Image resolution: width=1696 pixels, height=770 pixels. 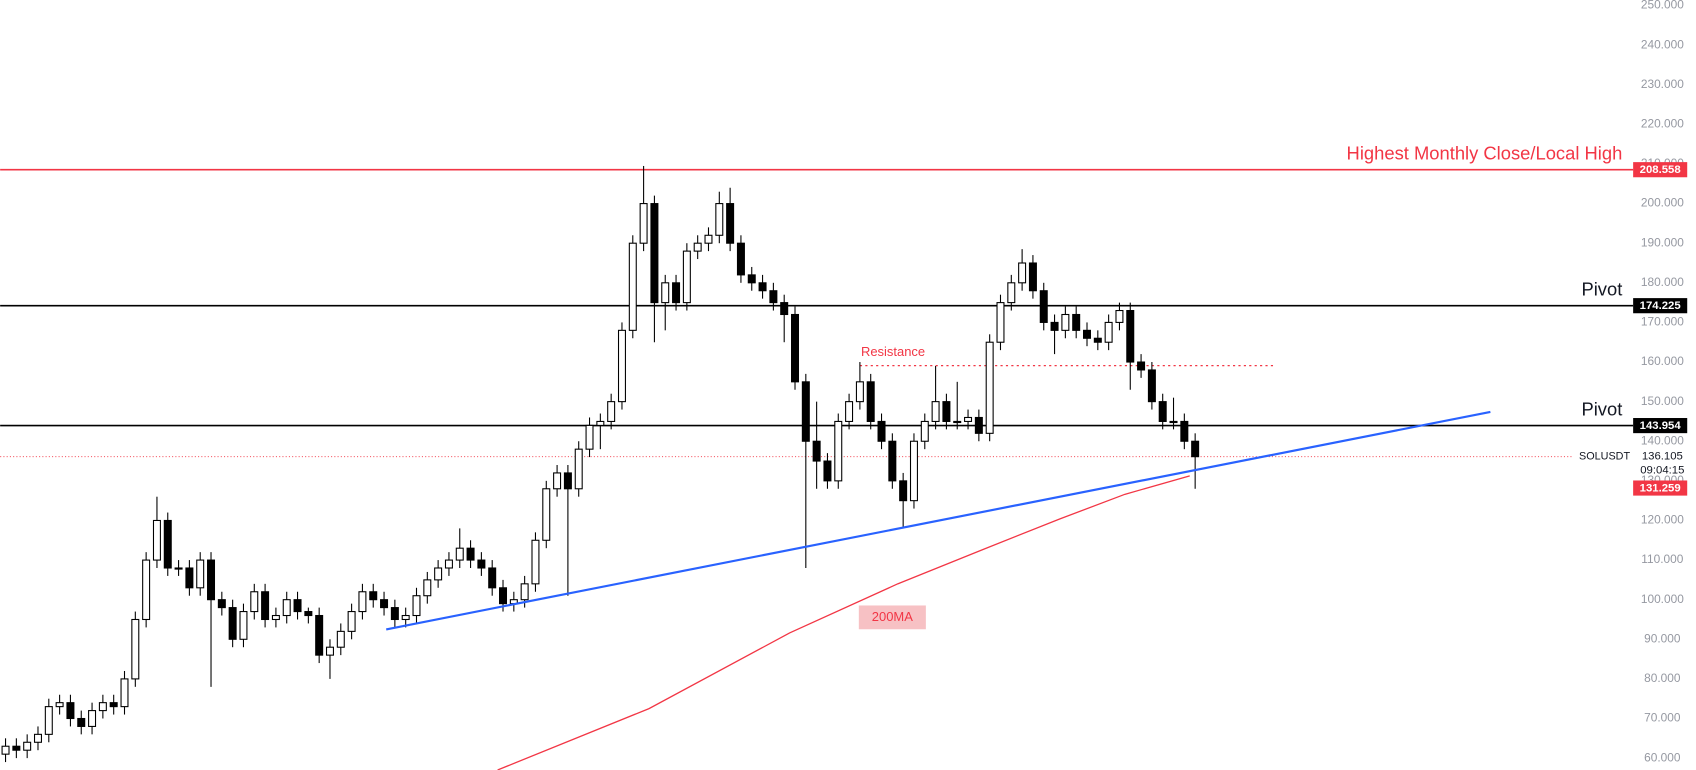 I want to click on price-tag-label: 208.558, so click(x=1660, y=170).